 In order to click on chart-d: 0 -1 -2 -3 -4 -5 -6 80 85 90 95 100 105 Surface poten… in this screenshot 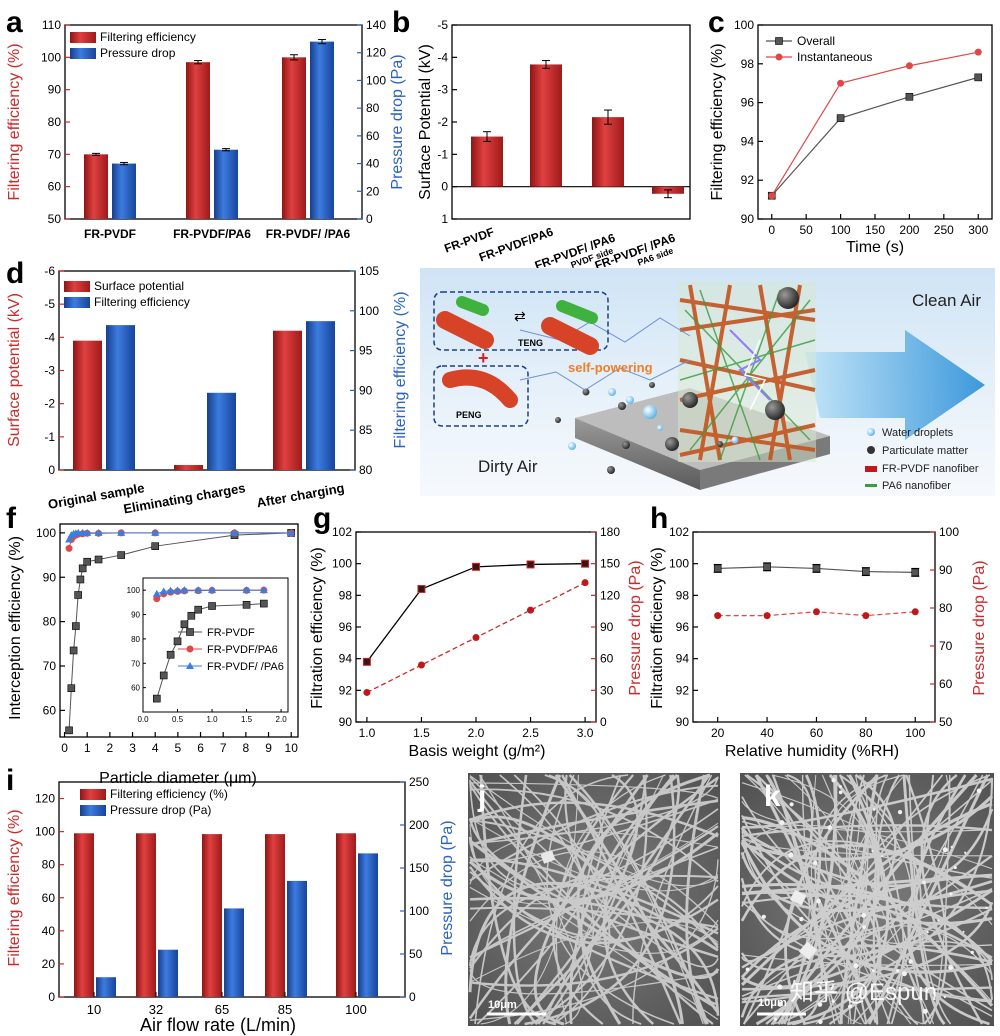, I will do `click(207, 390)`.